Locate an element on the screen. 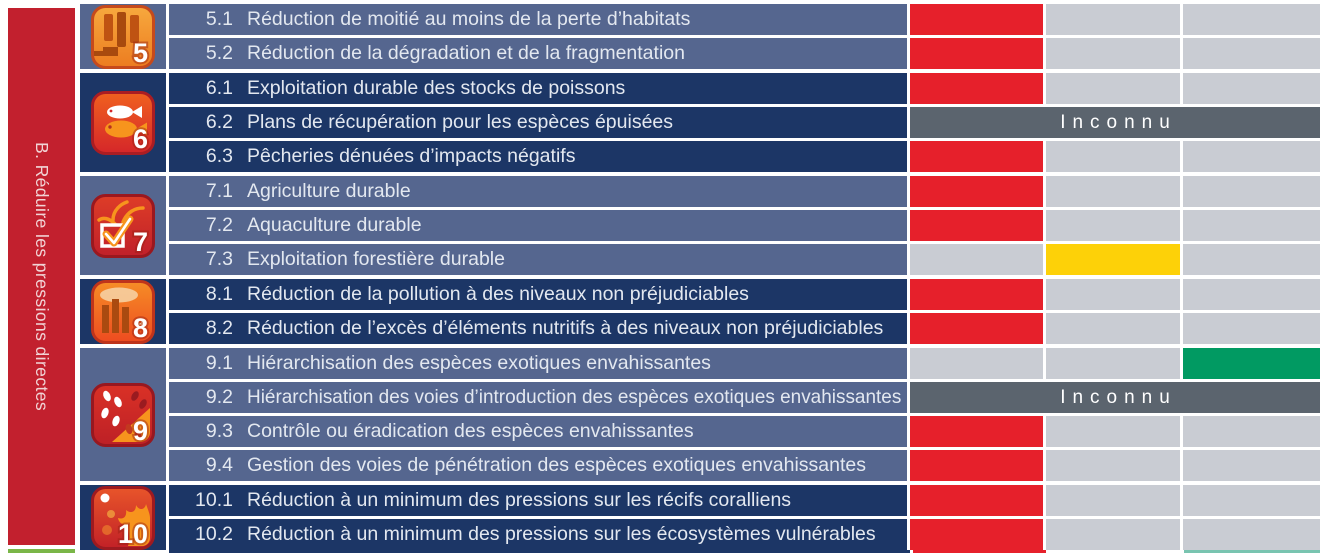 The width and height of the screenshot is (1320, 553). coral-reefs-icon: 10 is located at coordinates (123, 517).